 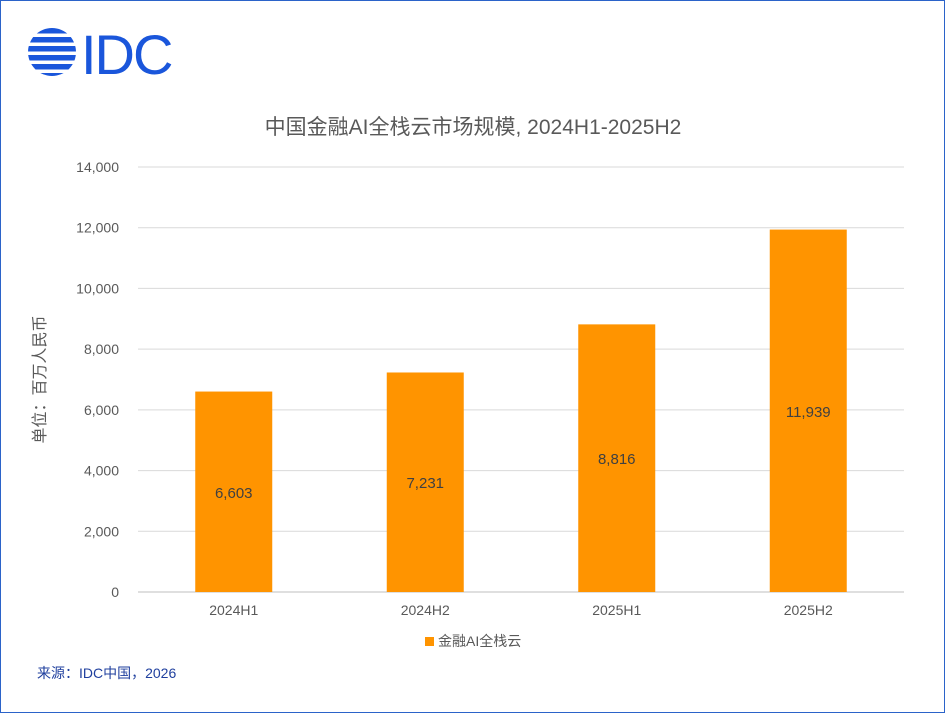 I want to click on bar-2024H1, so click(x=234, y=491).